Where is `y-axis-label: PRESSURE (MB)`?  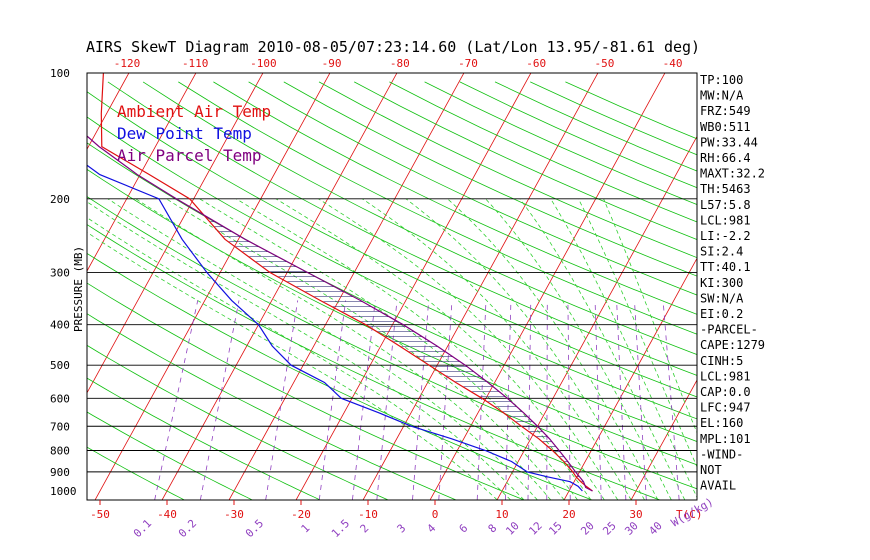 y-axis-label: PRESSURE (MB) is located at coordinates (78, 289).